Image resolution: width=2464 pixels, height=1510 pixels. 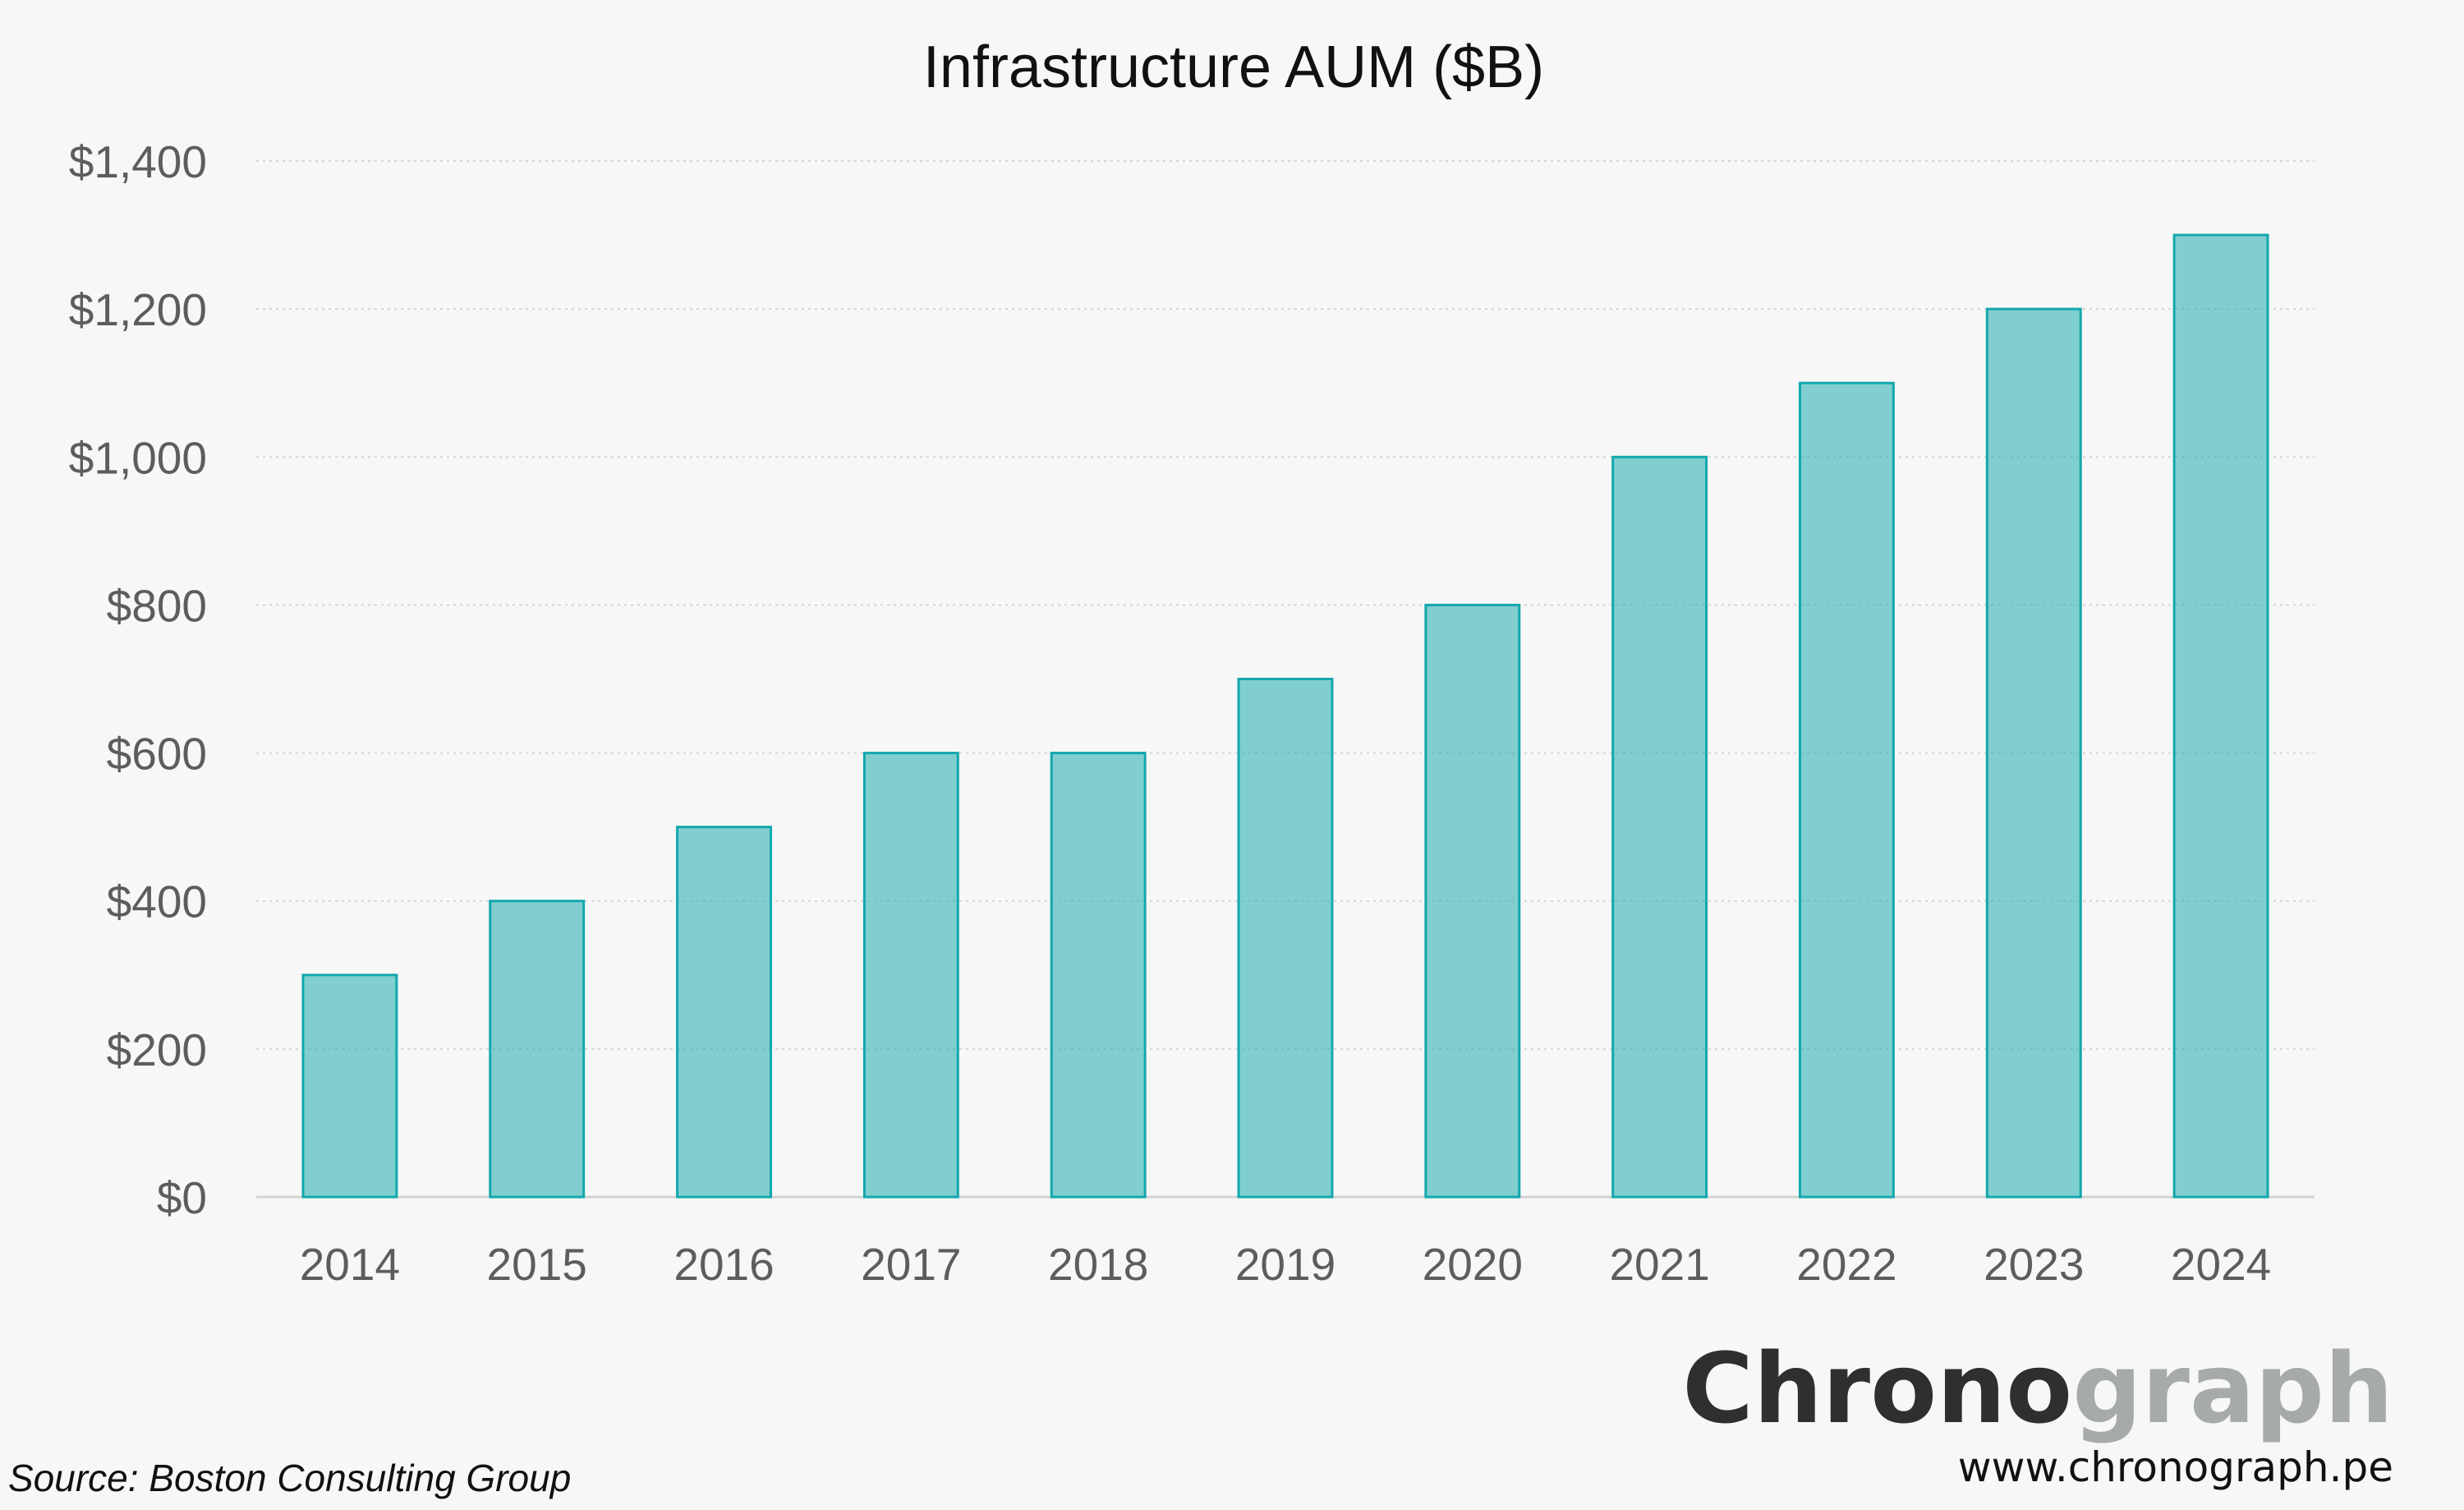 What do you see at coordinates (723, 1264) in the screenshot?
I see `x-tick-label: 2016` at bounding box center [723, 1264].